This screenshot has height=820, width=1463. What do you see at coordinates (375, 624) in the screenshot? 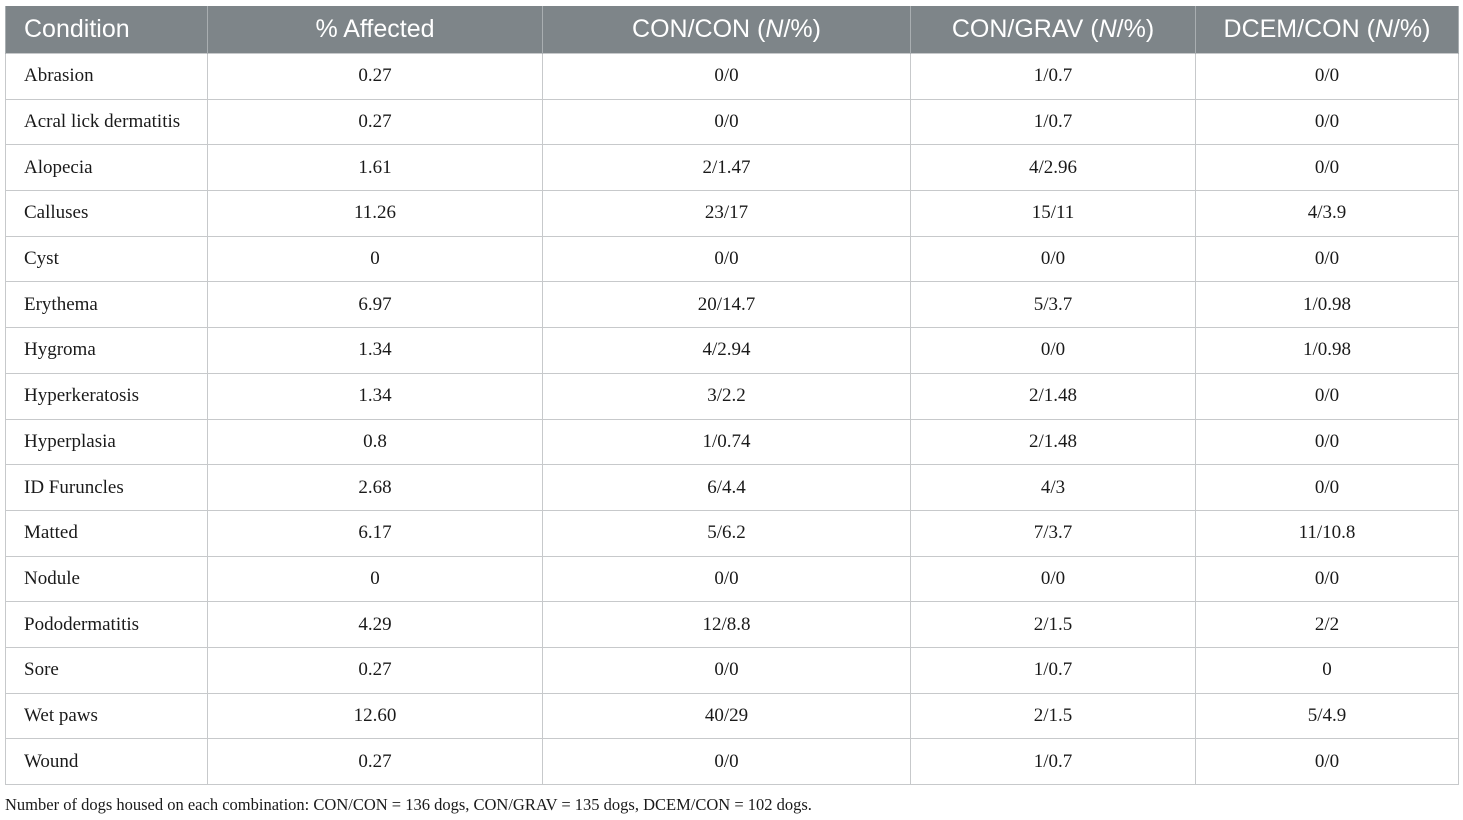
I see `percent-affected-cell: 4.29` at bounding box center [375, 624].